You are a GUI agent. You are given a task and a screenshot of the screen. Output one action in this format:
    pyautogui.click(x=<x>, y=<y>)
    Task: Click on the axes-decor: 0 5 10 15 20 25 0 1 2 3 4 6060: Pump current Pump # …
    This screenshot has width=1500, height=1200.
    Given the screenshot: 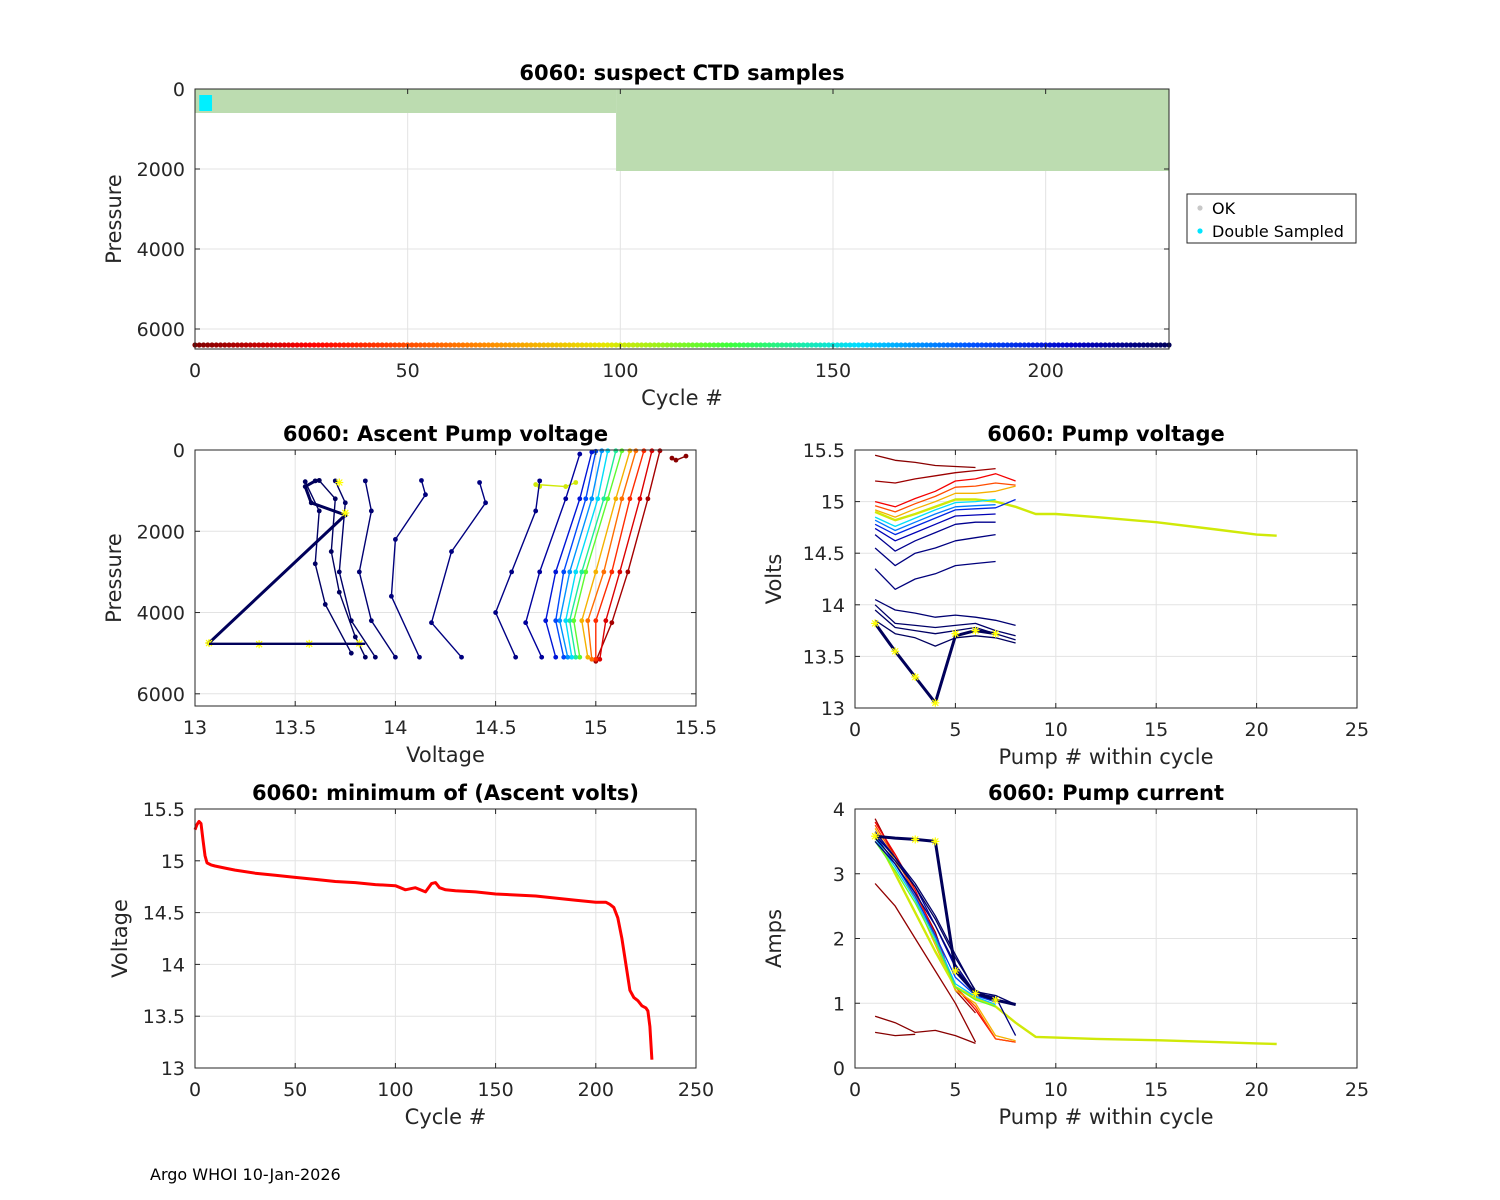 What is the action you would take?
    pyautogui.click(x=1065, y=955)
    